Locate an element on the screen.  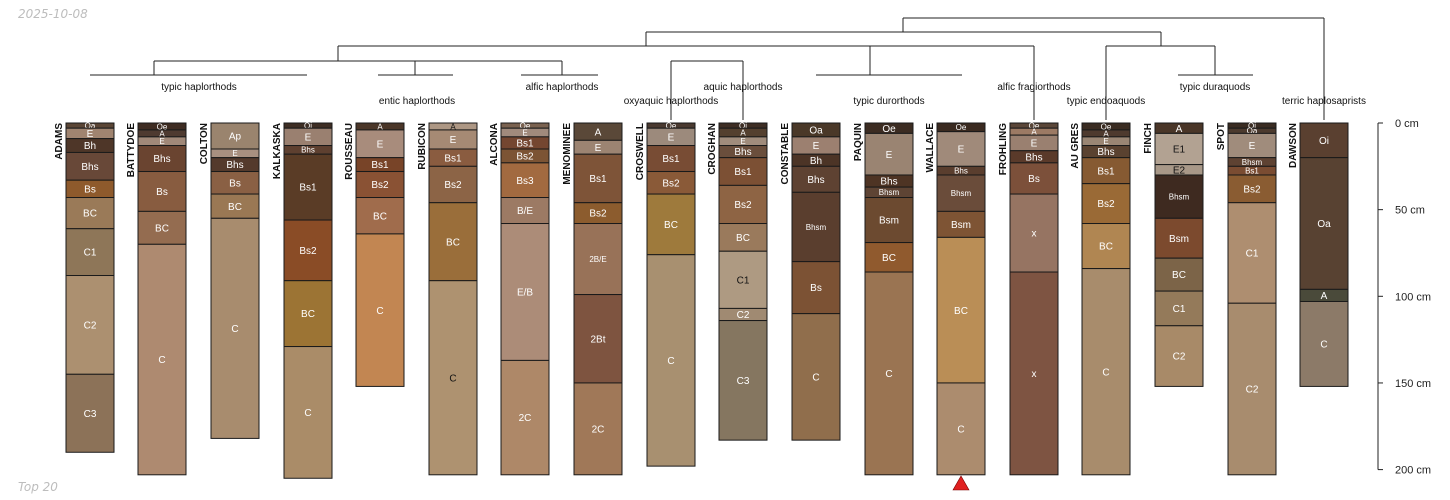
profile-name: CROSWELL is located at coordinates (640, 151).